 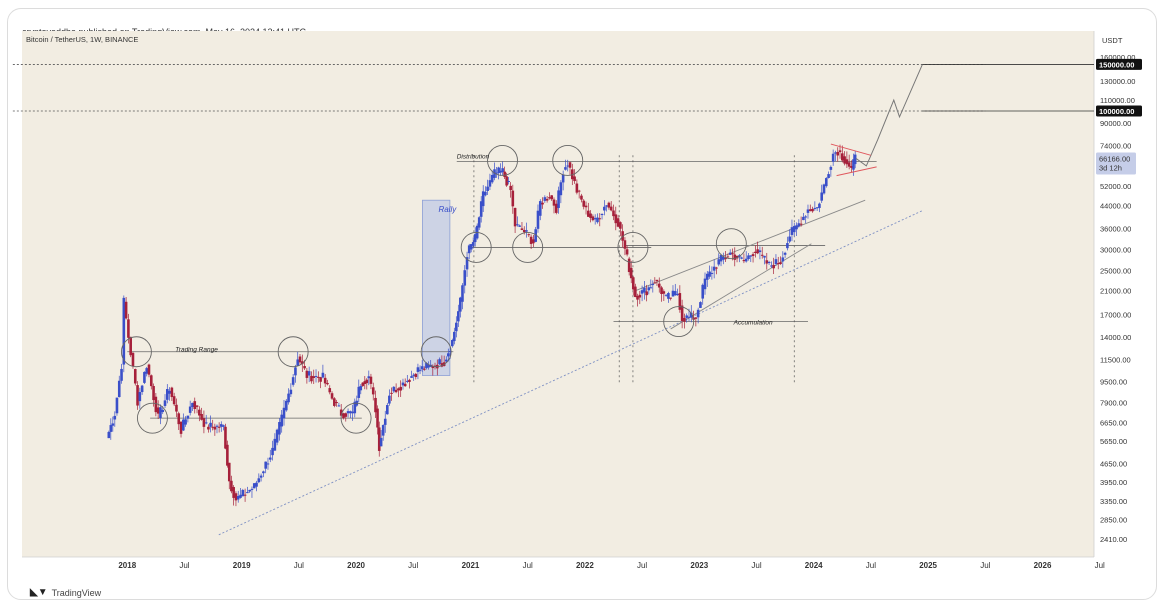 What do you see at coordinates (814, 565) in the screenshot?
I see `x-tick-label: 2024` at bounding box center [814, 565].